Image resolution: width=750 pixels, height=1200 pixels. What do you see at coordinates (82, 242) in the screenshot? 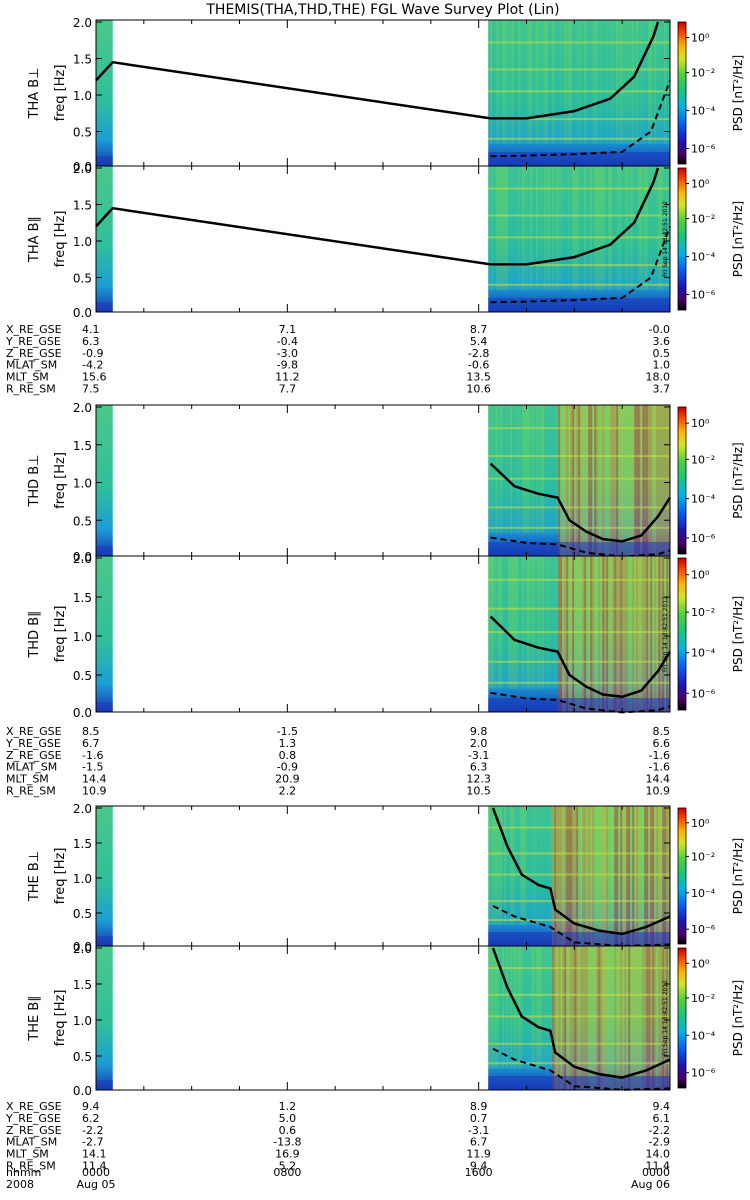
I see `y-tick-label: 1.0` at bounding box center [82, 242].